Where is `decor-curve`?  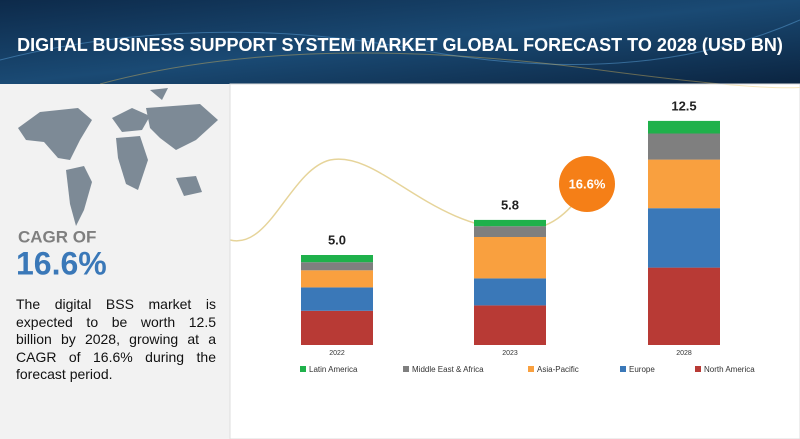
decor-curve is located at coordinates (410, 200).